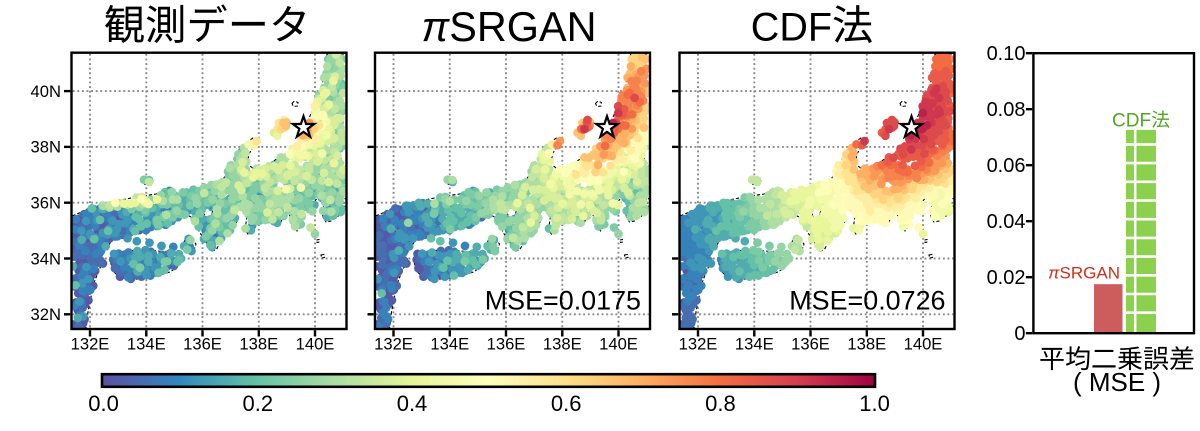 The width and height of the screenshot is (1200, 431). I want to click on svg-text: 1.0, so click(874, 403).